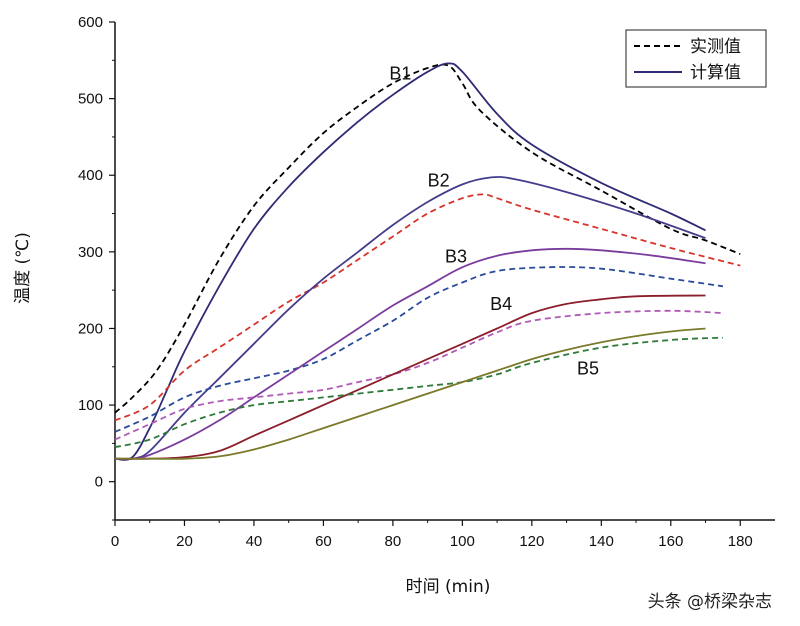  Describe the element at coordinates (90, 252) in the screenshot. I see `y-tick-label: 300` at that location.